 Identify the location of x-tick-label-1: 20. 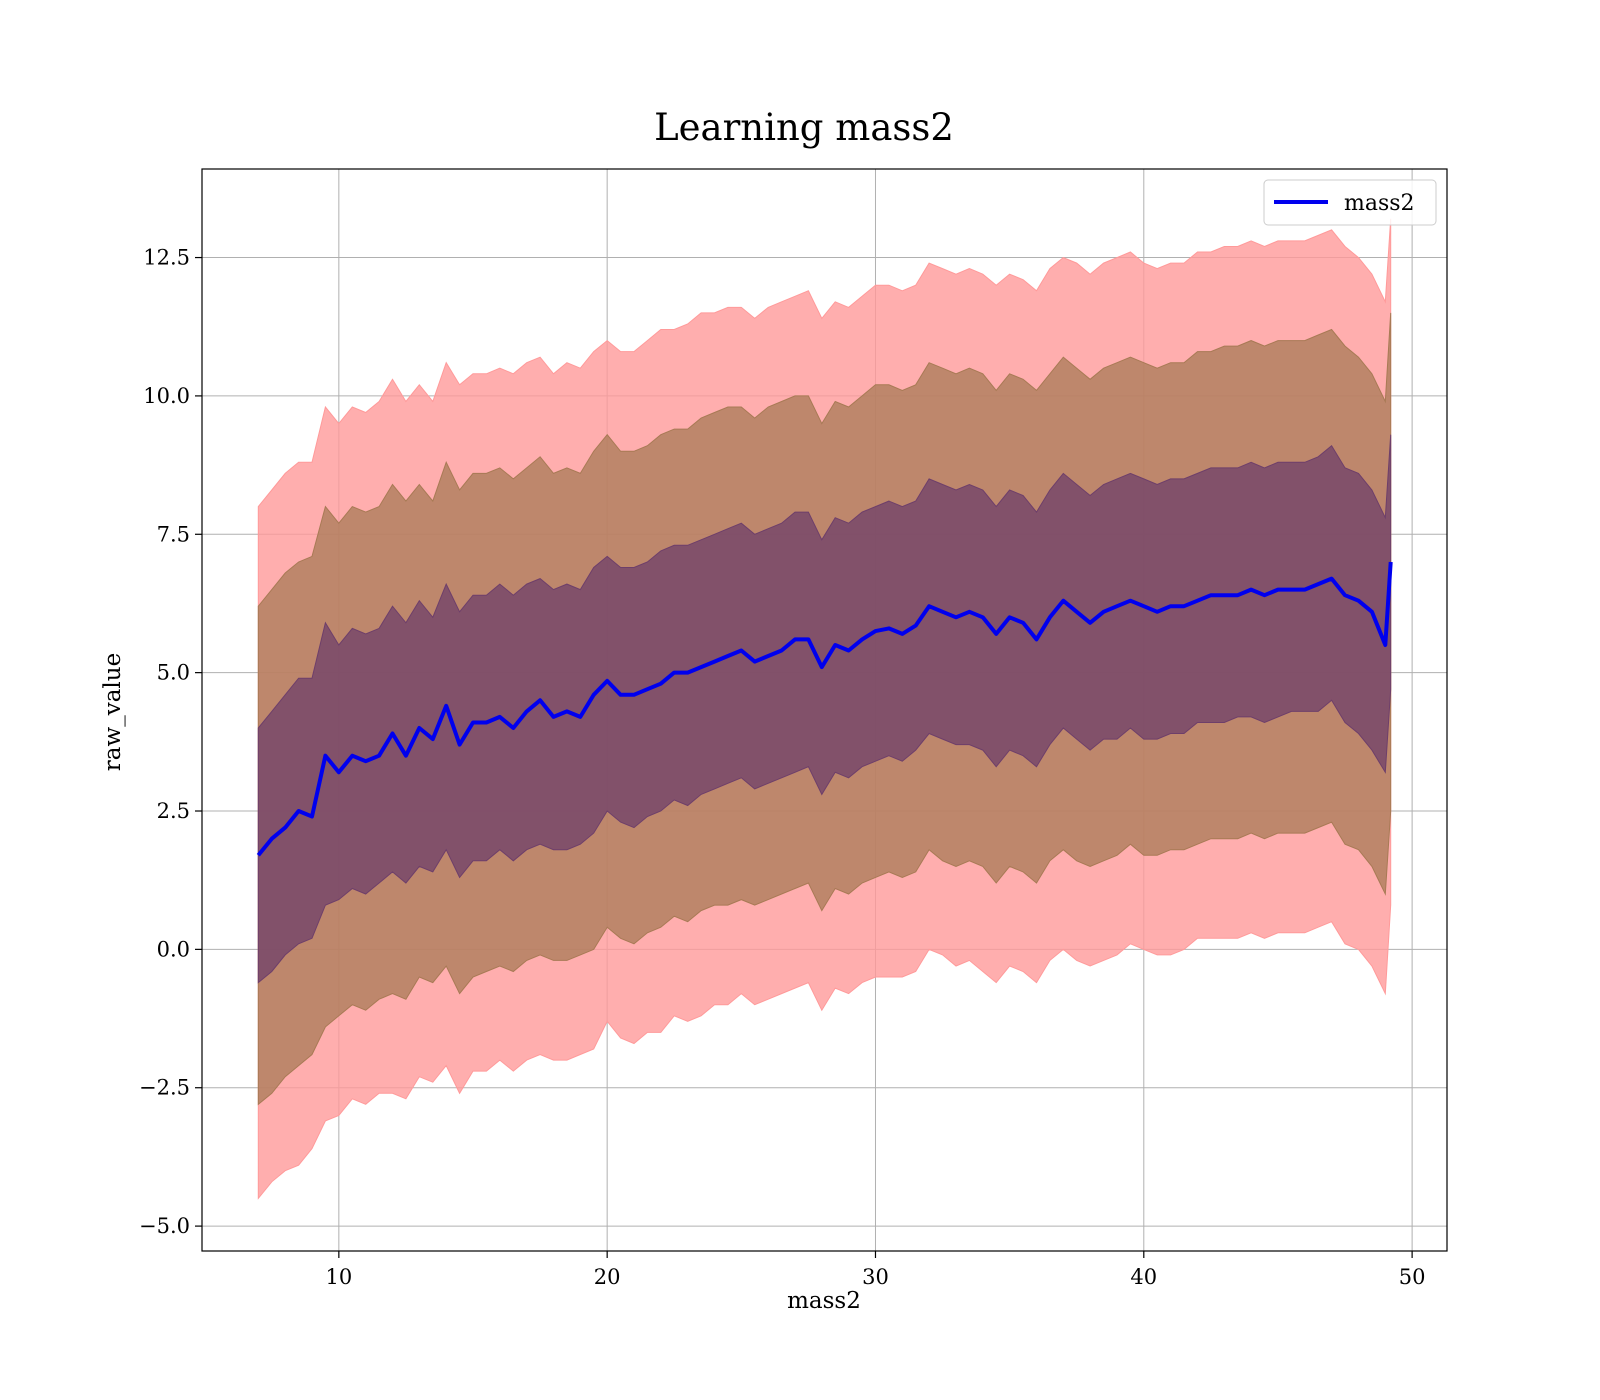
(607, 1277).